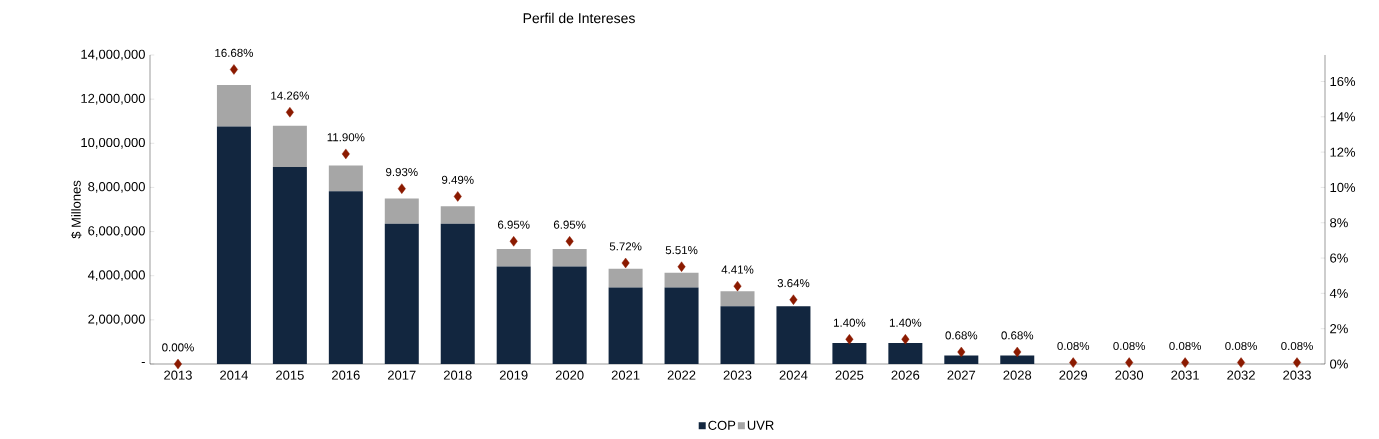  What do you see at coordinates (1343, 117) in the screenshot?
I see `y2-tick-label: 14%` at bounding box center [1343, 117].